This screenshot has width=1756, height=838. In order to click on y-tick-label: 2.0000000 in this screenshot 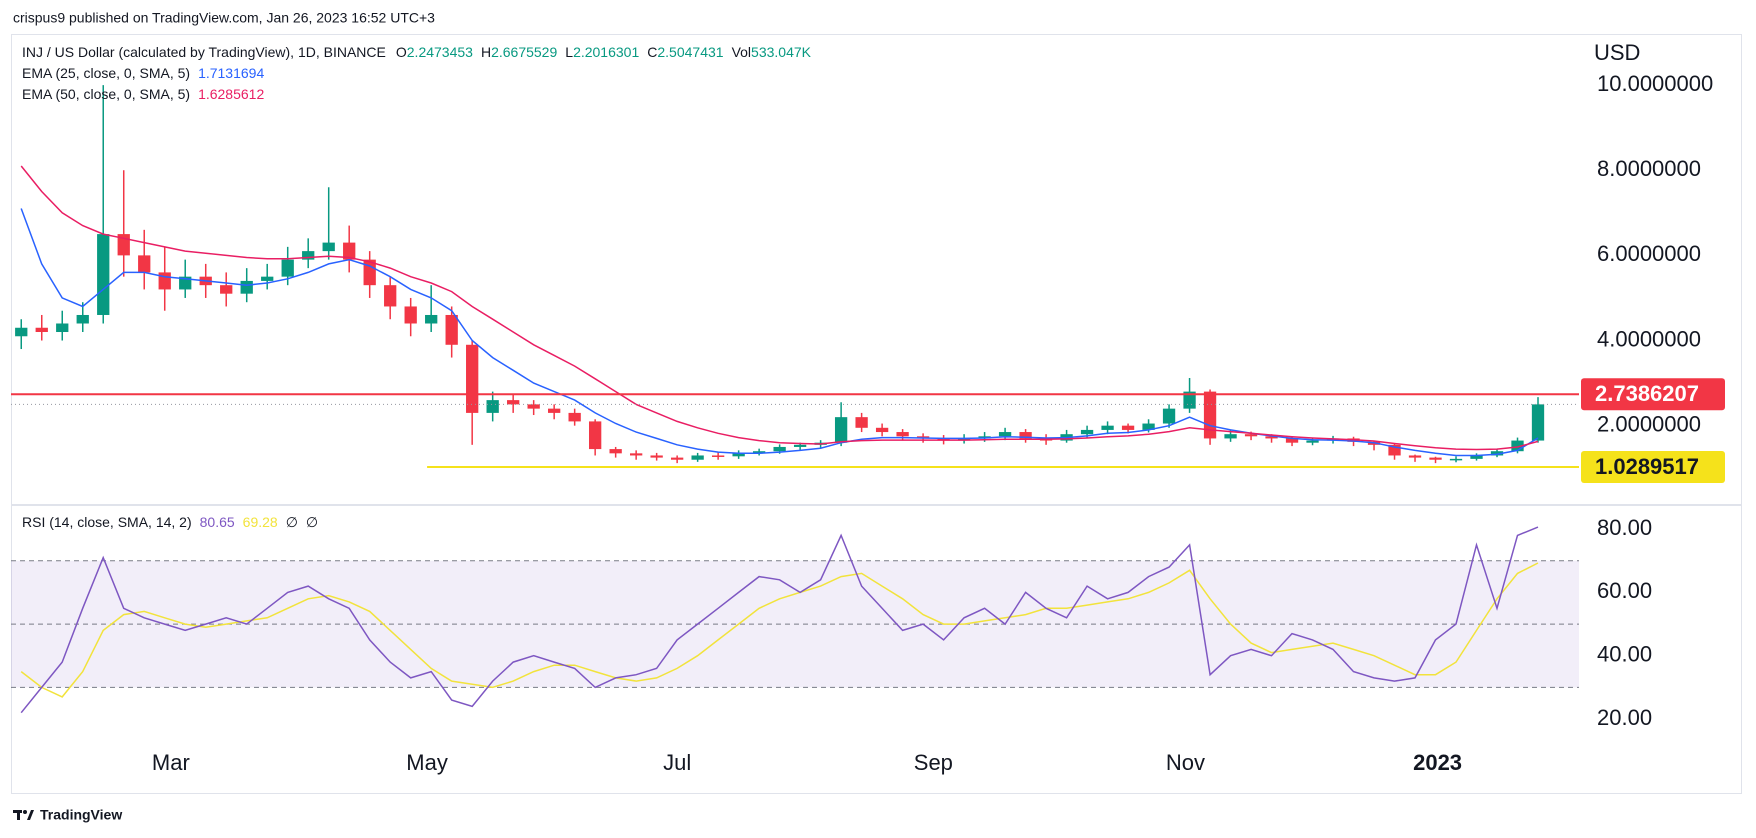, I will do `click(1649, 423)`.